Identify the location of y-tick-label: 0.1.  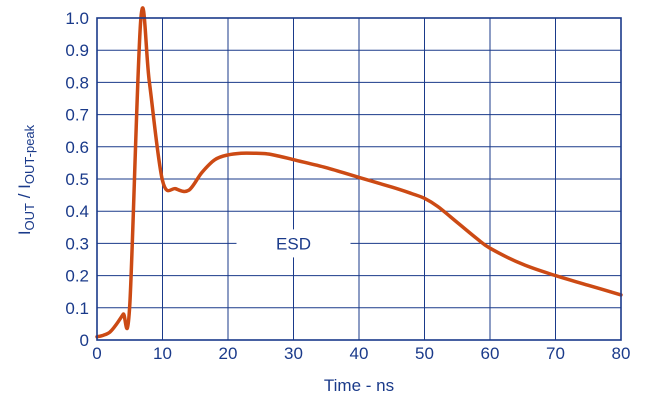
(77, 308).